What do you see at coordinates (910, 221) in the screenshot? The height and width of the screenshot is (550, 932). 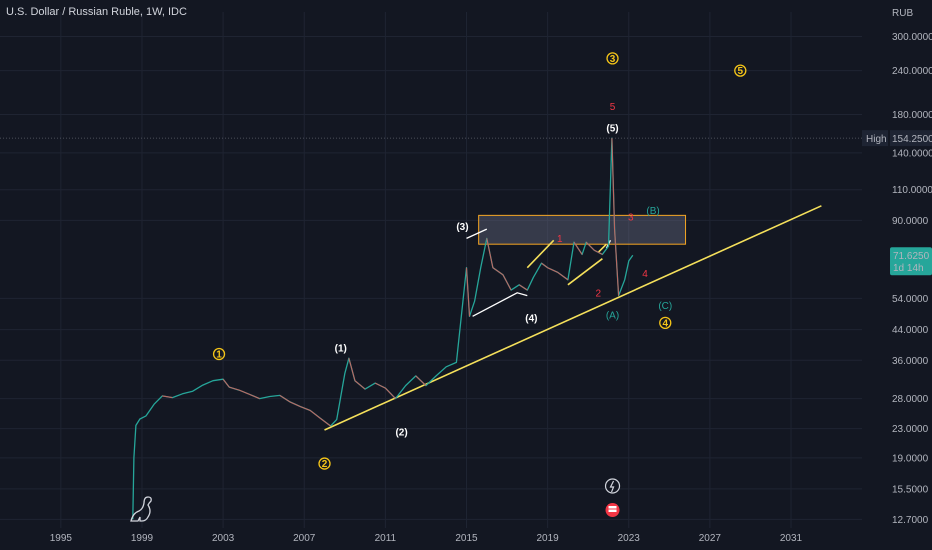 I see `y-tick-label: 90.0000` at bounding box center [910, 221].